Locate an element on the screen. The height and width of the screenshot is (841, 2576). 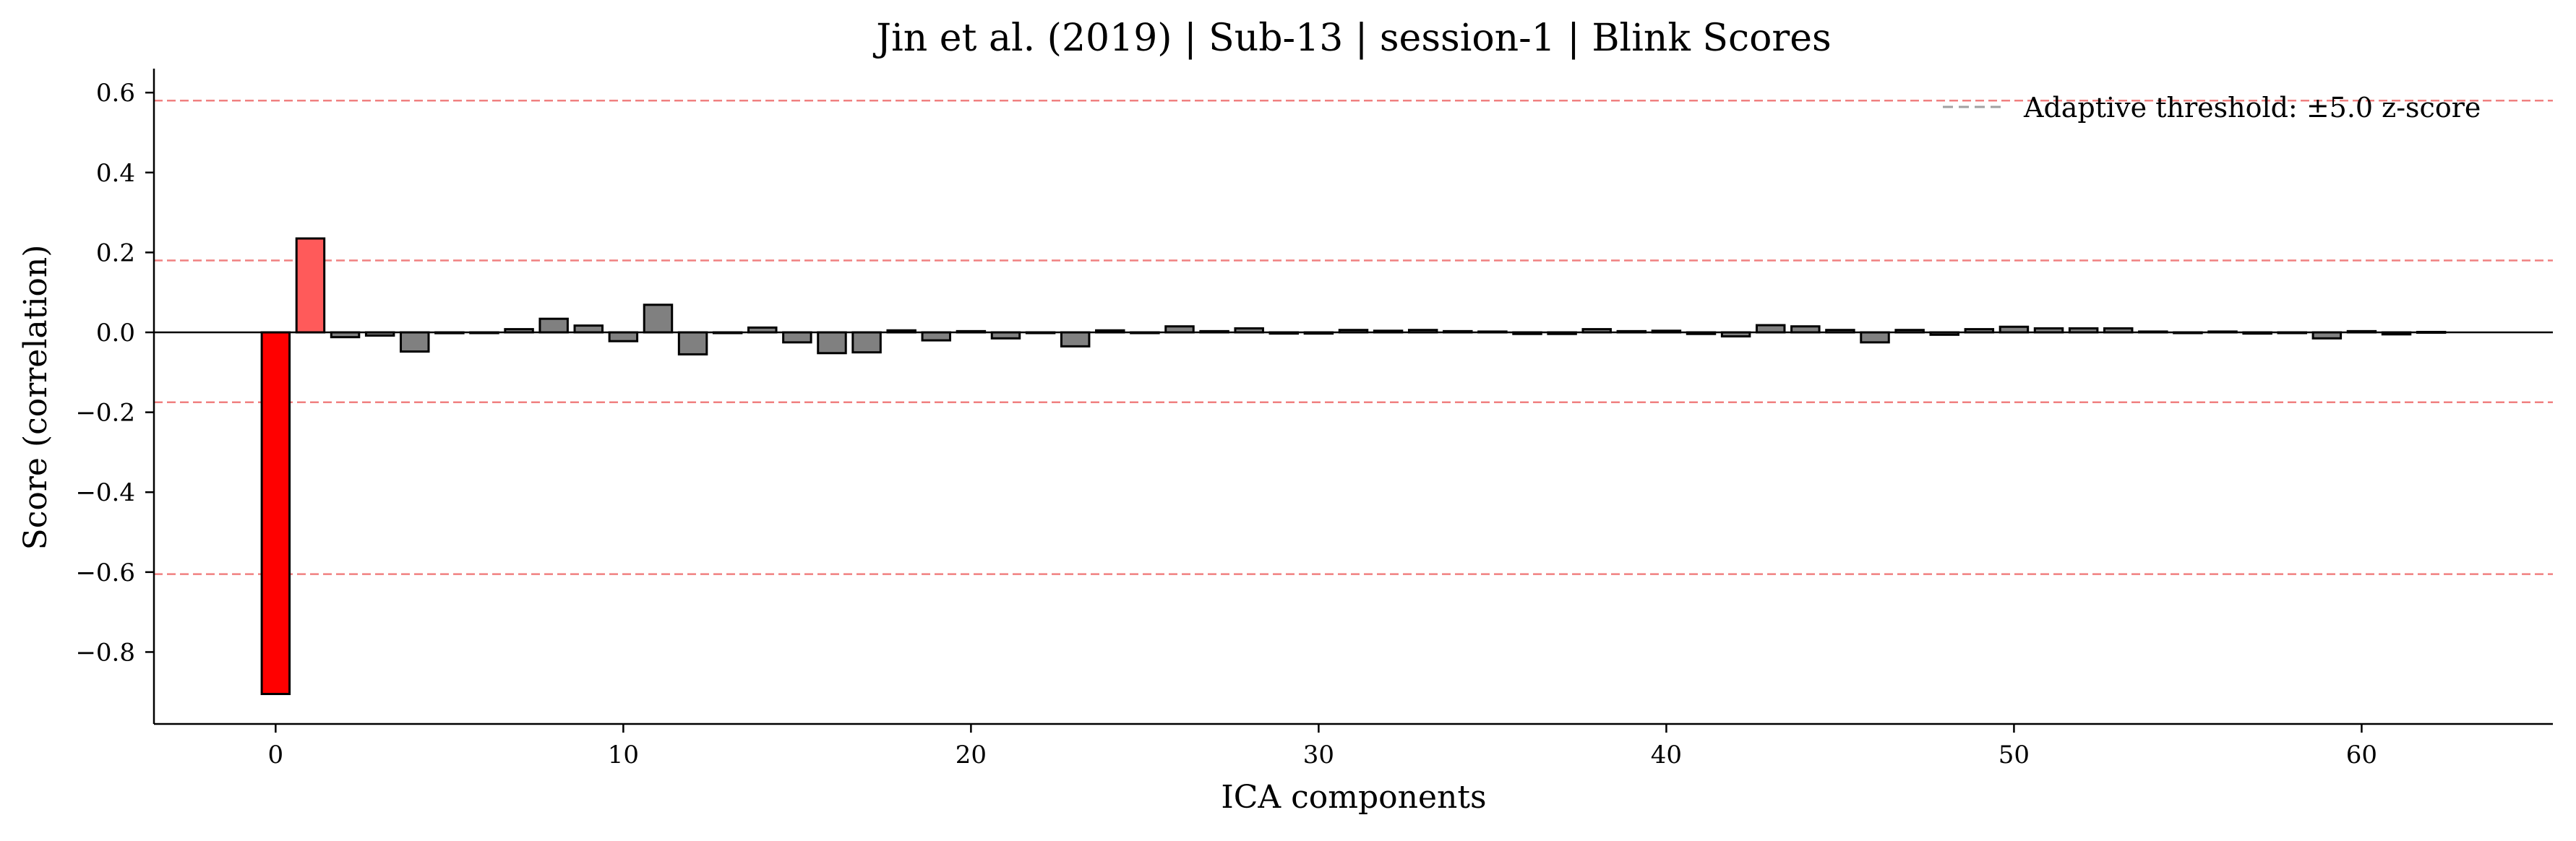
y-tick-label: −0.8 is located at coordinates (105, 652).